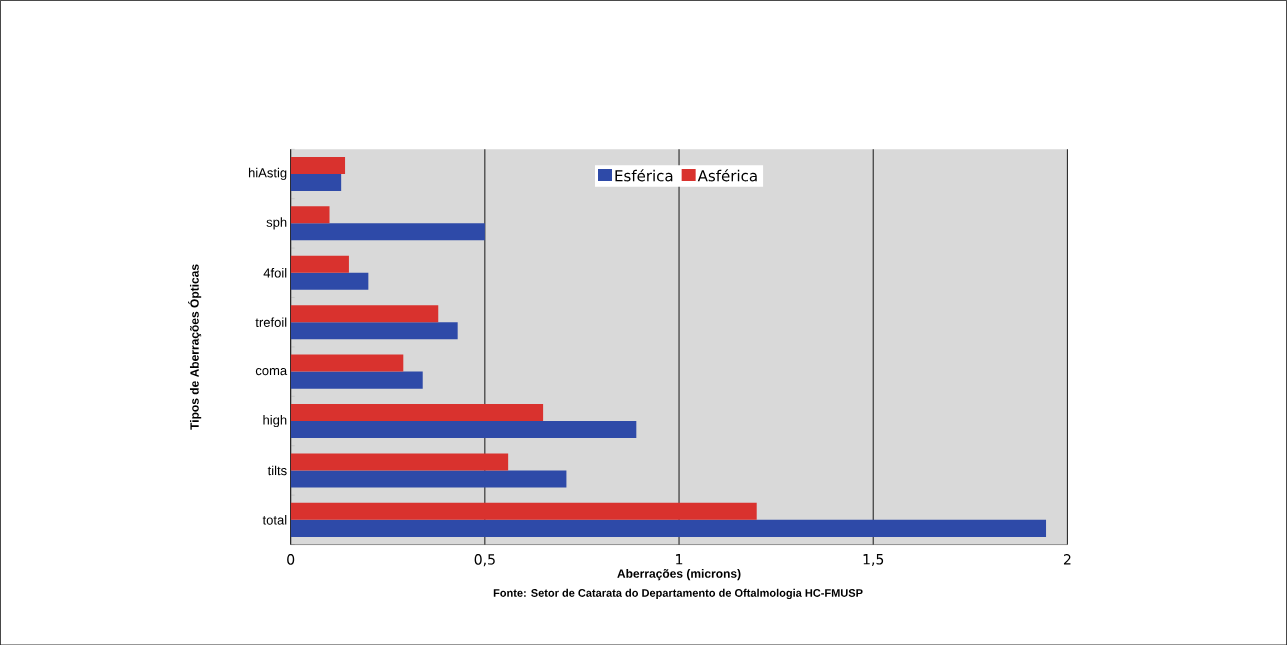 This screenshot has height=645, width=1287. I want to click on y-tick-label: sph, so click(276, 223).